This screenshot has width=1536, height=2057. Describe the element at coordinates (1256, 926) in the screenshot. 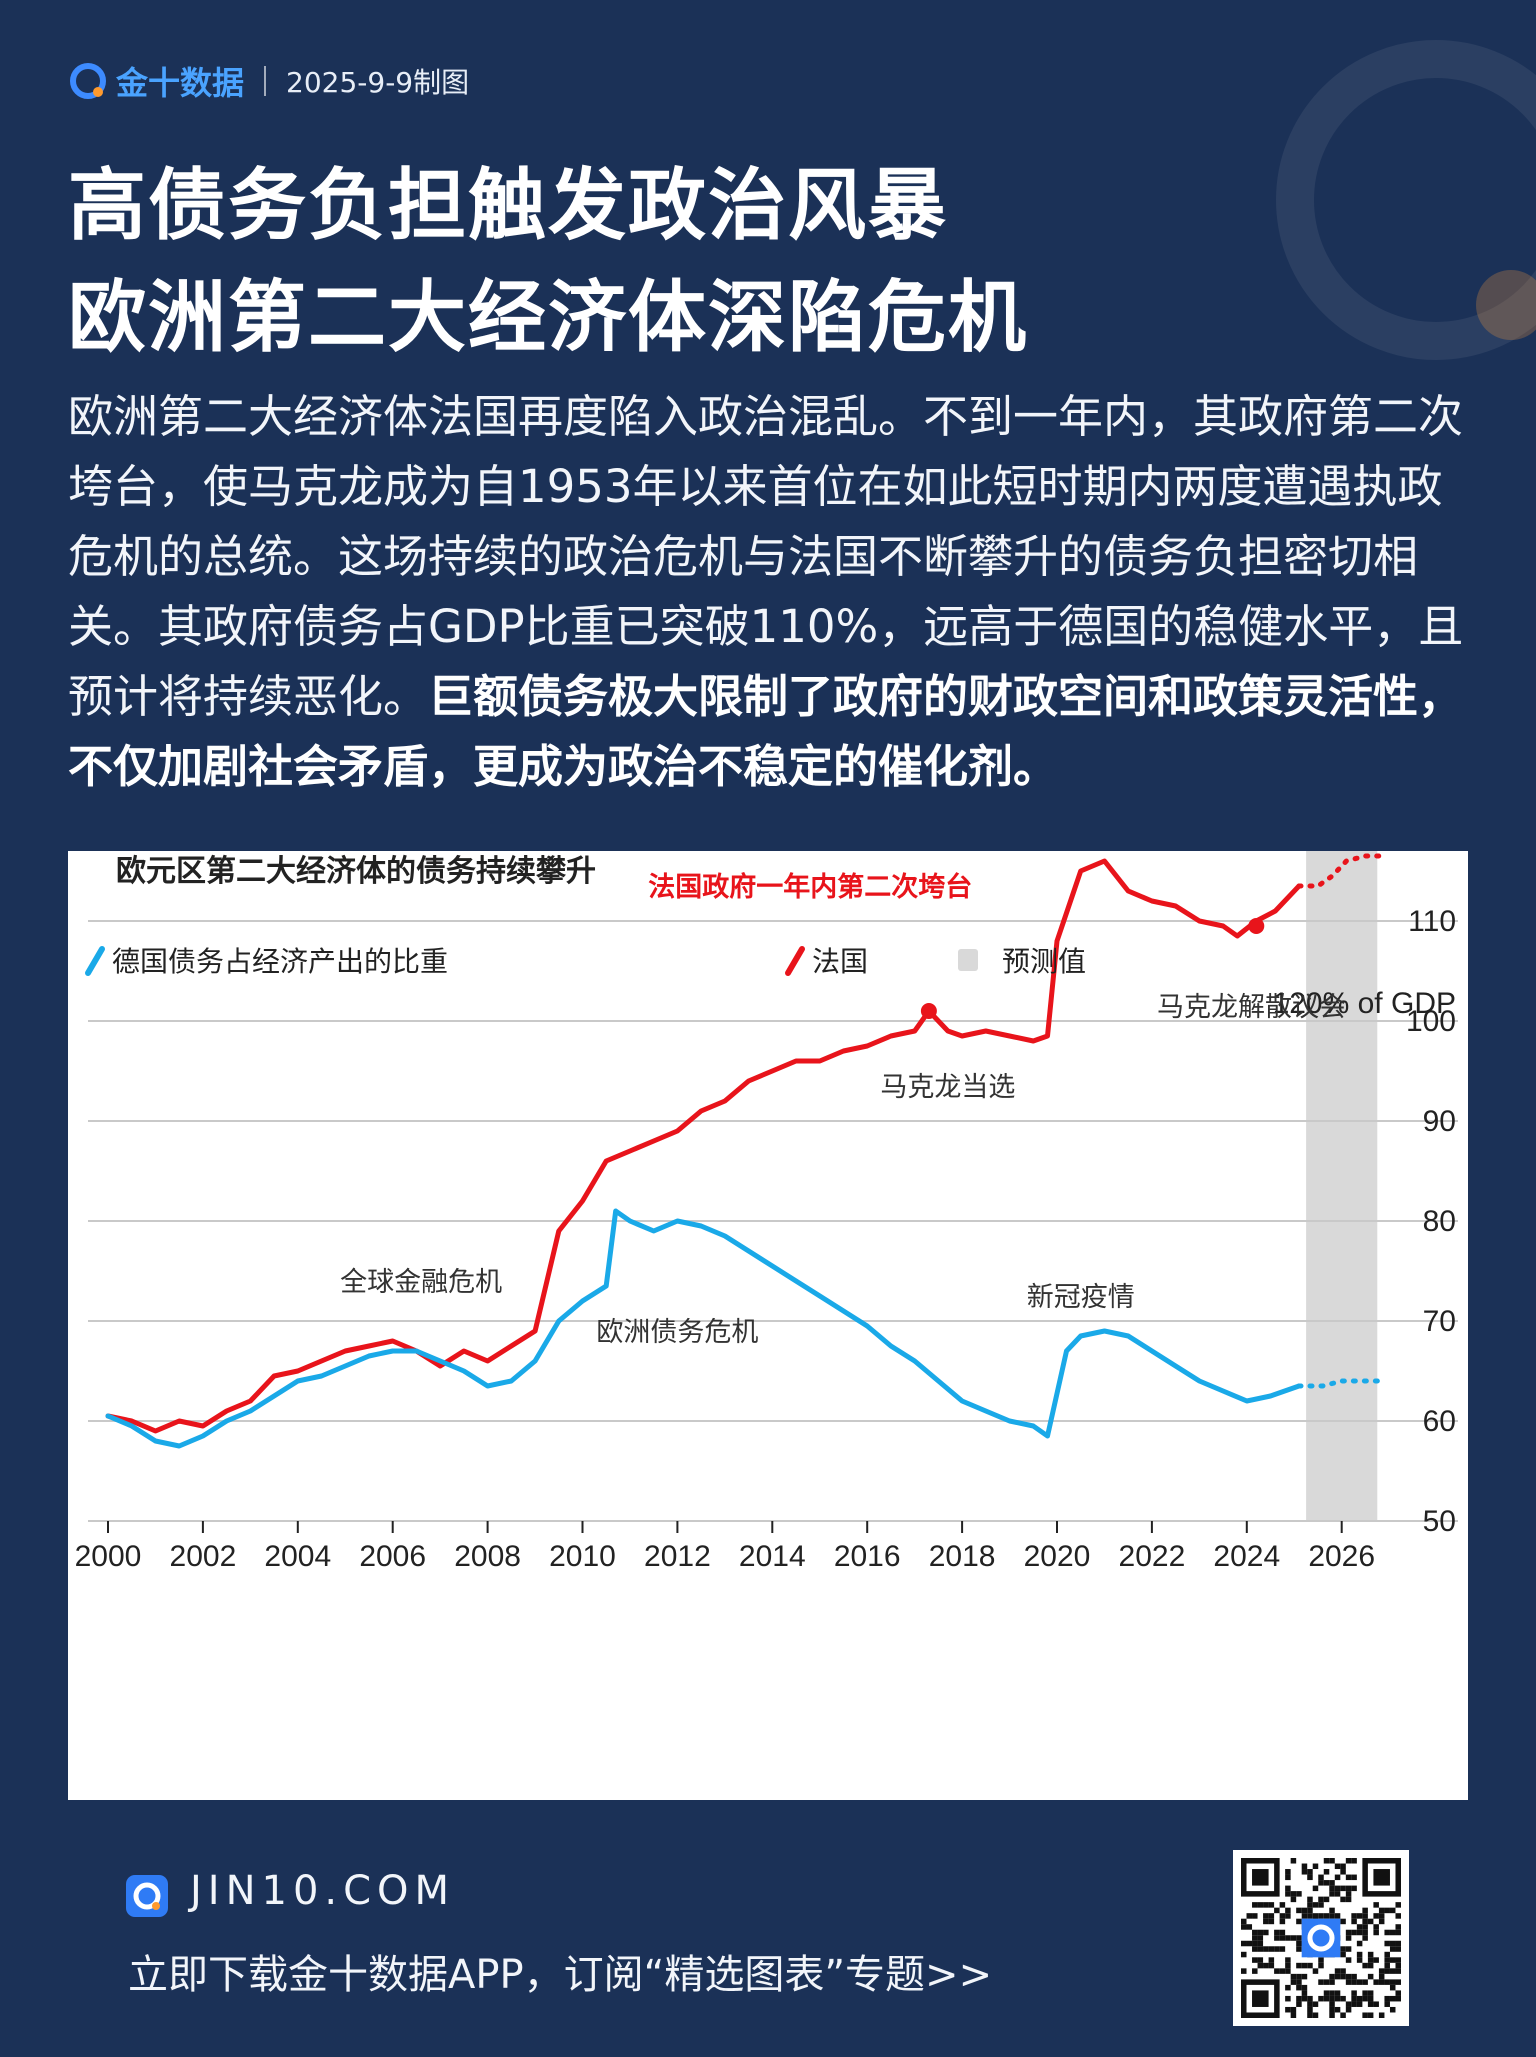

I see `event-marker` at that location.